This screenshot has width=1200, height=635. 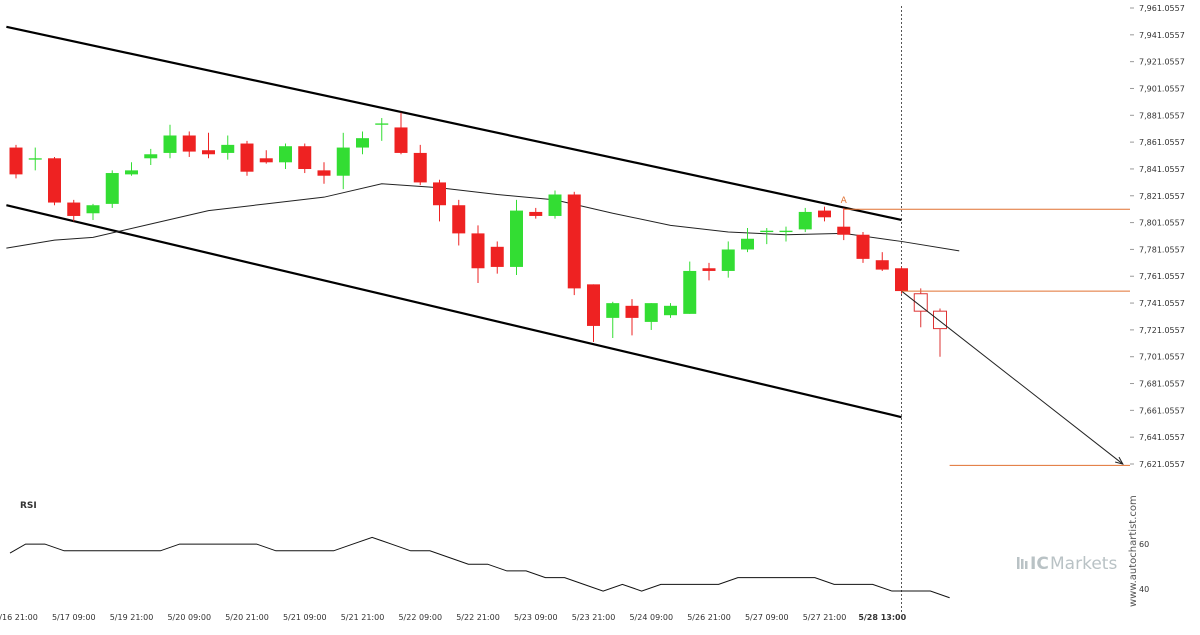 What do you see at coordinates (709, 617) in the screenshot?
I see `time-tick-label: 5/26 21:00` at bounding box center [709, 617].